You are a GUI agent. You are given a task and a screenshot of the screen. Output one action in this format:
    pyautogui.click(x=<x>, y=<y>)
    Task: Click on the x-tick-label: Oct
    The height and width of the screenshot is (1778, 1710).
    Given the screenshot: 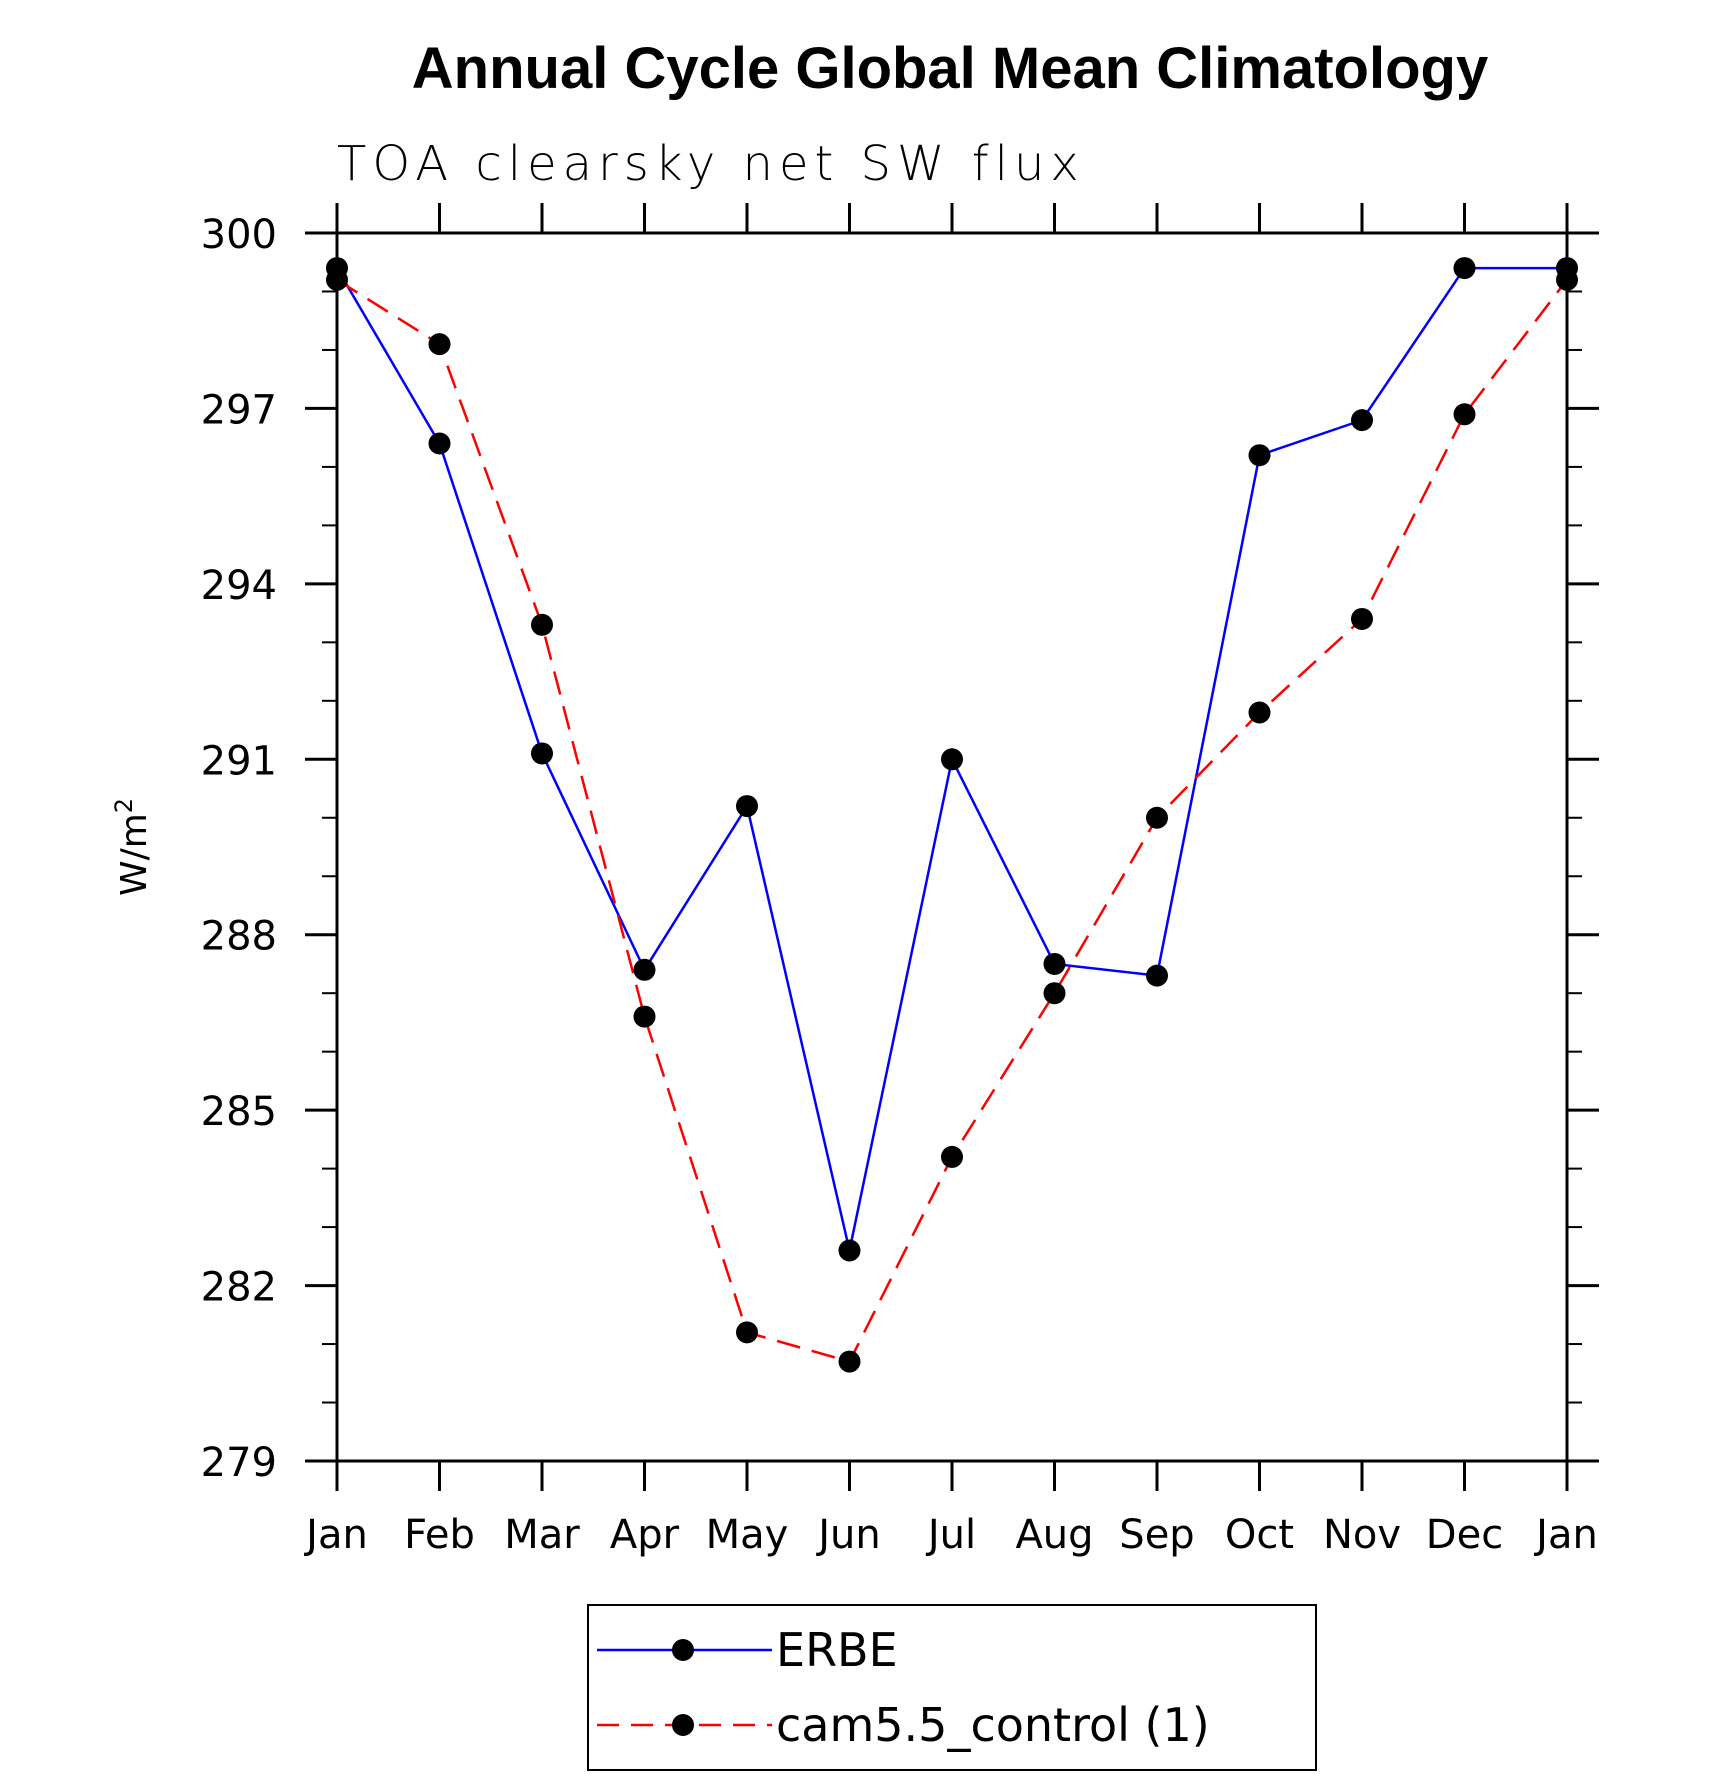 What is the action you would take?
    pyautogui.click(x=1259, y=1535)
    